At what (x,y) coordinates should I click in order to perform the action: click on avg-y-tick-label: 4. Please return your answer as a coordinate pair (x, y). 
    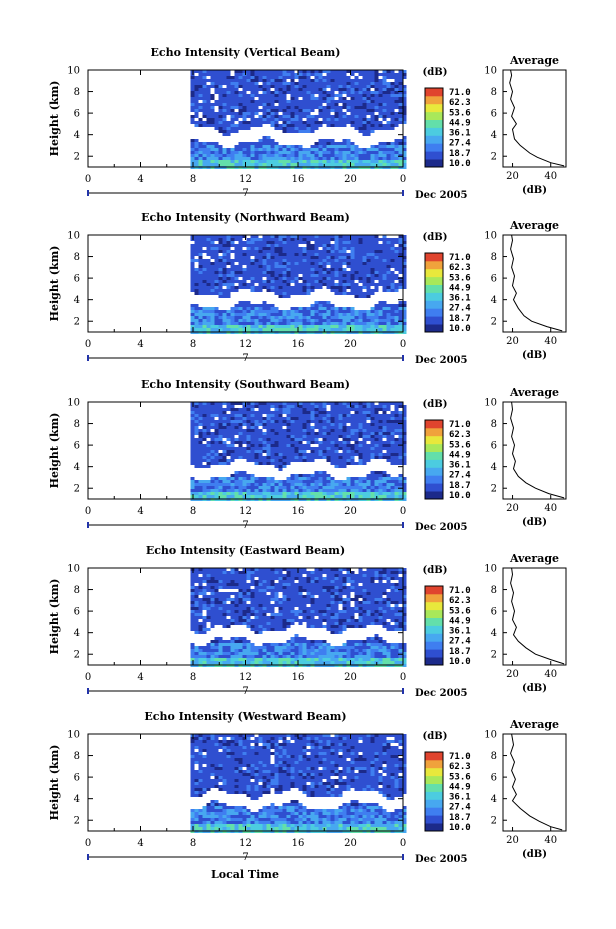
    Looking at the image, I should click on (494, 135).